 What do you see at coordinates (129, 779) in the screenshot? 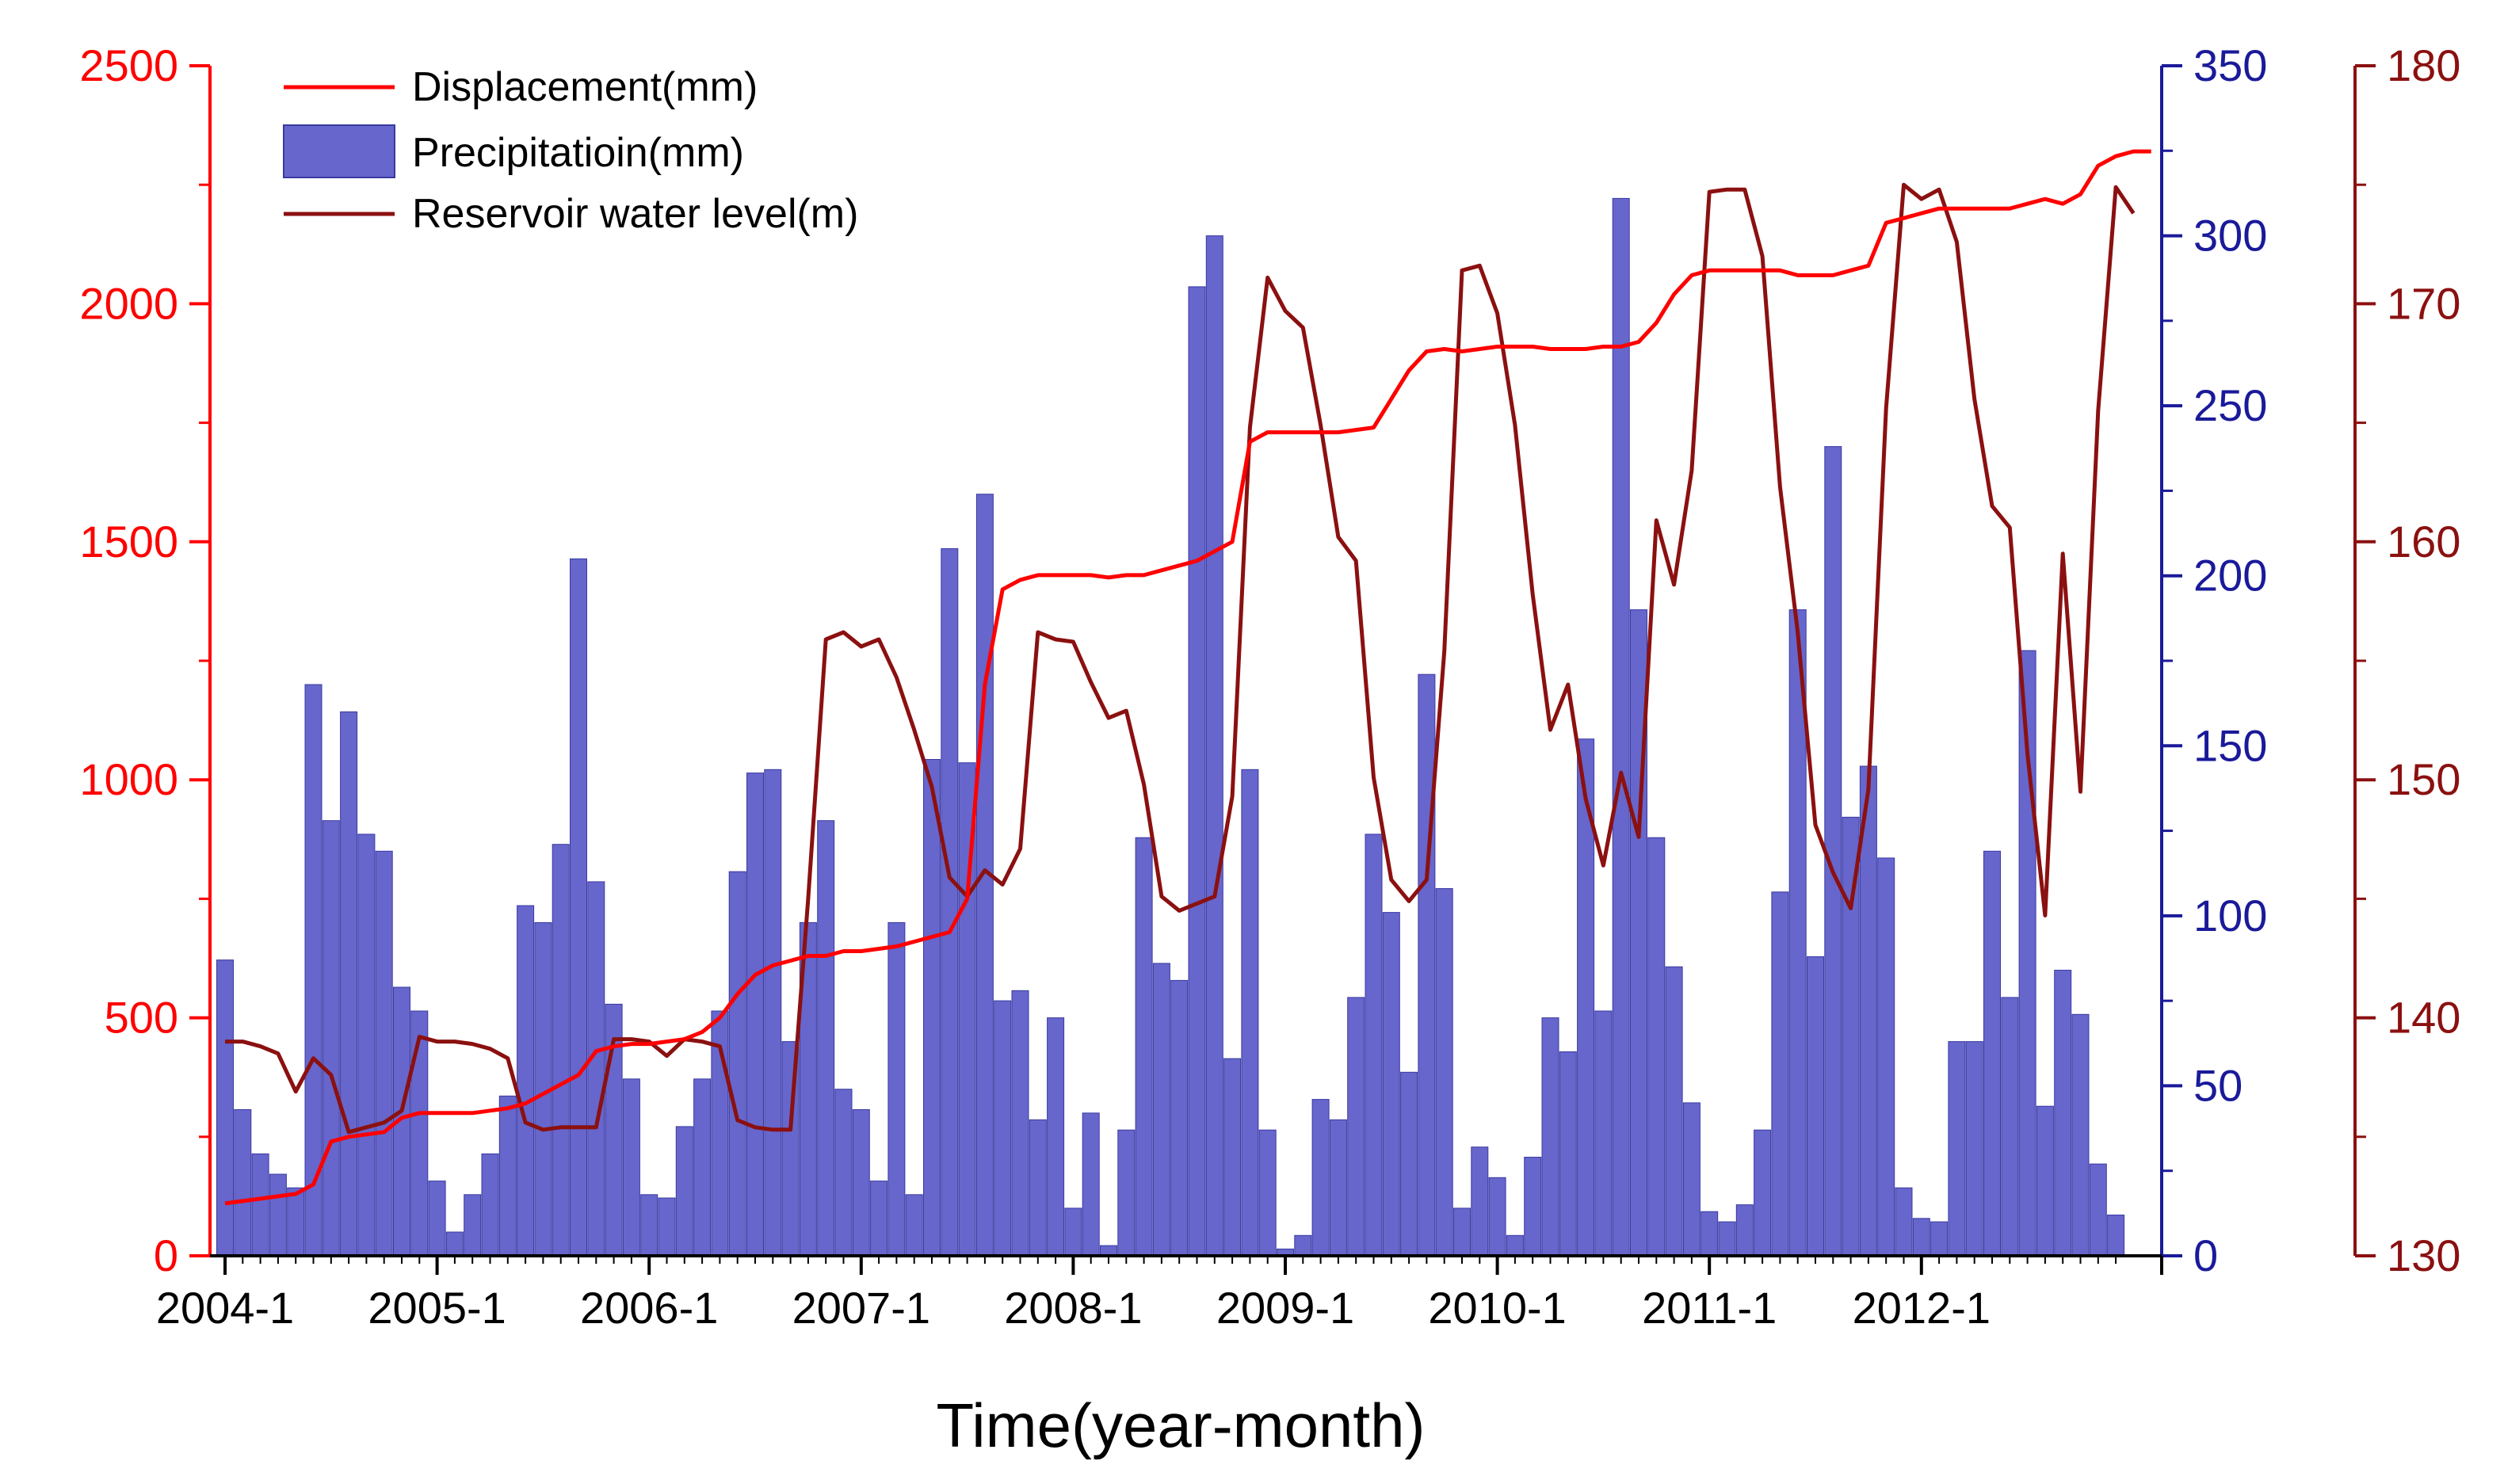
I see `displacement-tick-label: 1000` at bounding box center [129, 779].